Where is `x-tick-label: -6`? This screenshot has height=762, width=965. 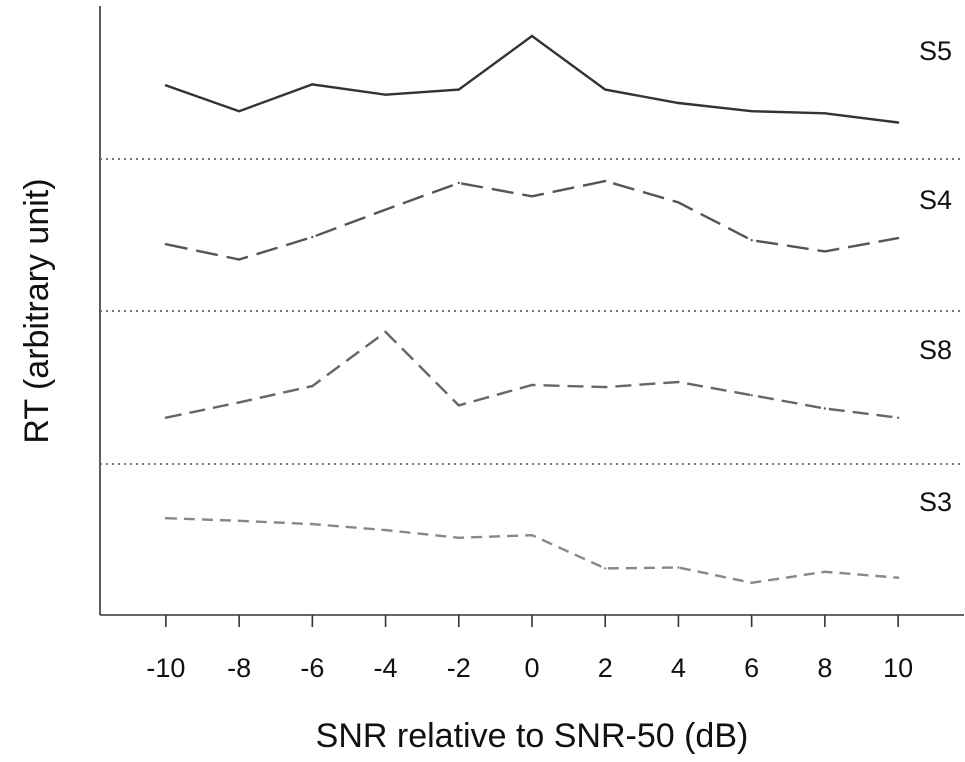
x-tick-label: -6 is located at coordinates (312, 668).